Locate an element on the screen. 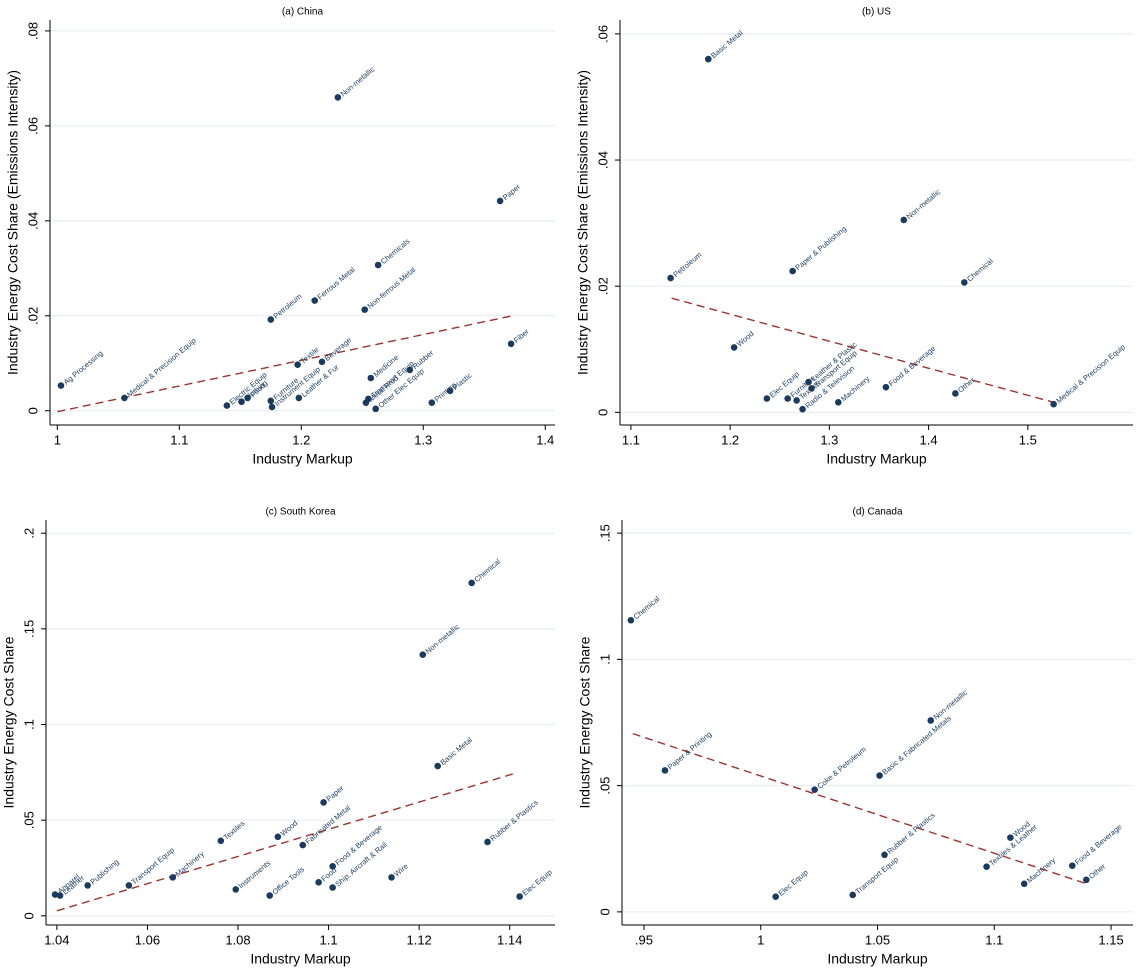 Image resolution: width=1139 pixels, height=971 pixels. point-label: Paper & Publishing is located at coordinates (820, 248).